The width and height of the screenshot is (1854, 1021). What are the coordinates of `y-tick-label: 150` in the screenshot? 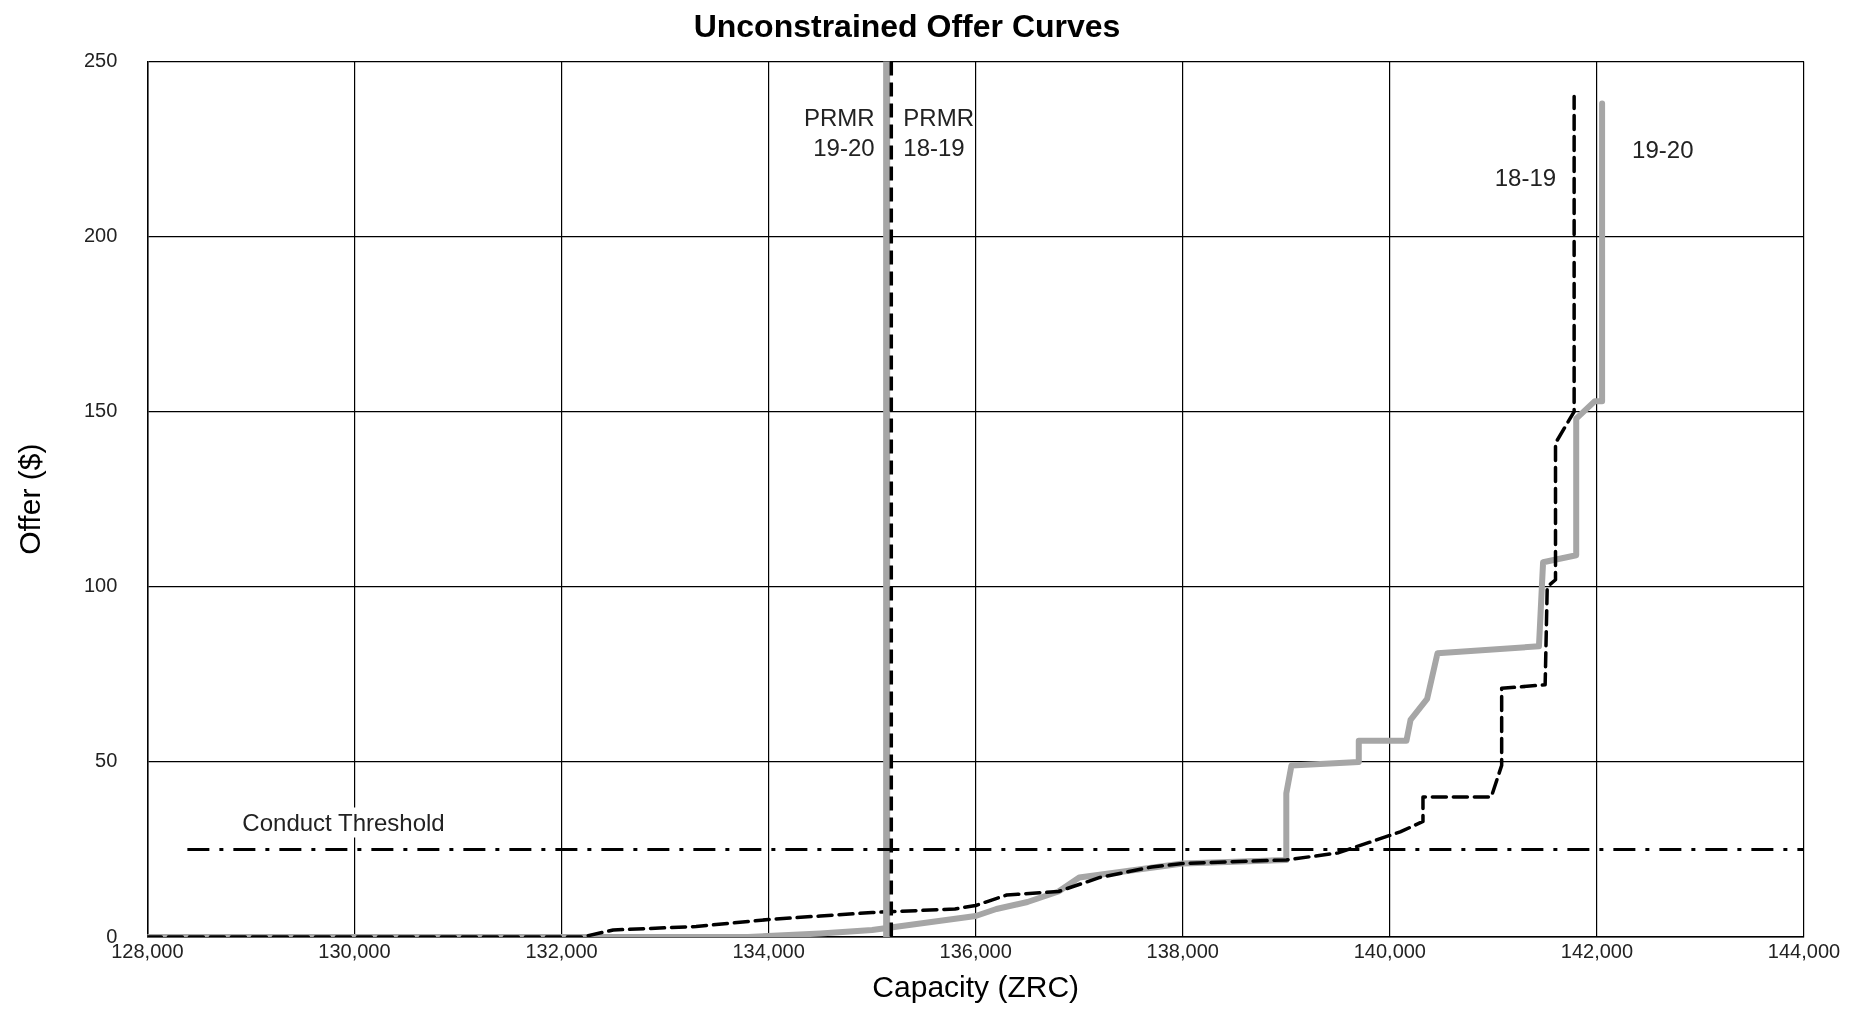 It's located at (100, 410).